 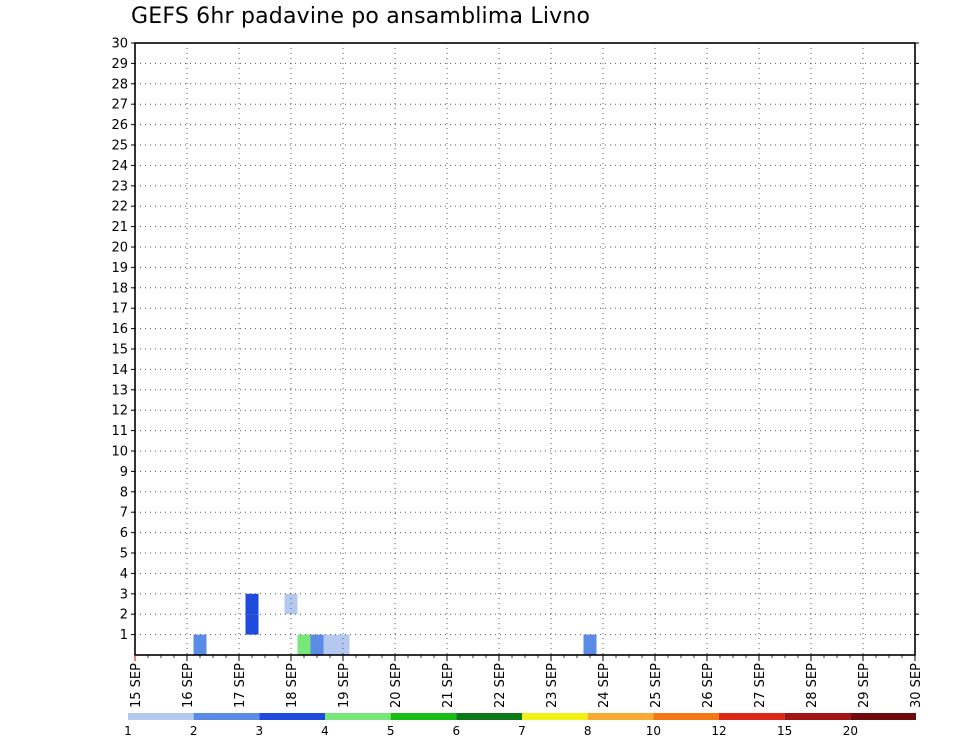 I want to click on y-tick-label: 6, so click(x=124, y=533).